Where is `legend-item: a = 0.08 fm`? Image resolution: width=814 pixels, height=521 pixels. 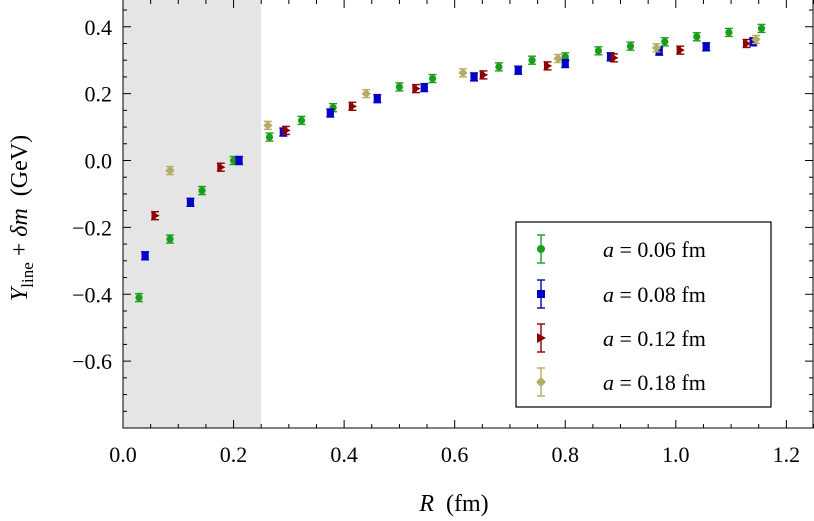
legend-item: a = 0.08 fm is located at coordinates (621, 294).